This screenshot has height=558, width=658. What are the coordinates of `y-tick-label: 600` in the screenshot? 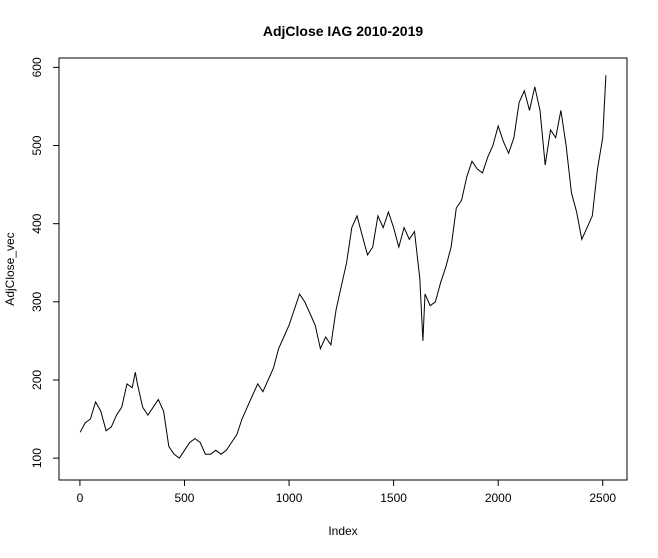 It's located at (37, 67).